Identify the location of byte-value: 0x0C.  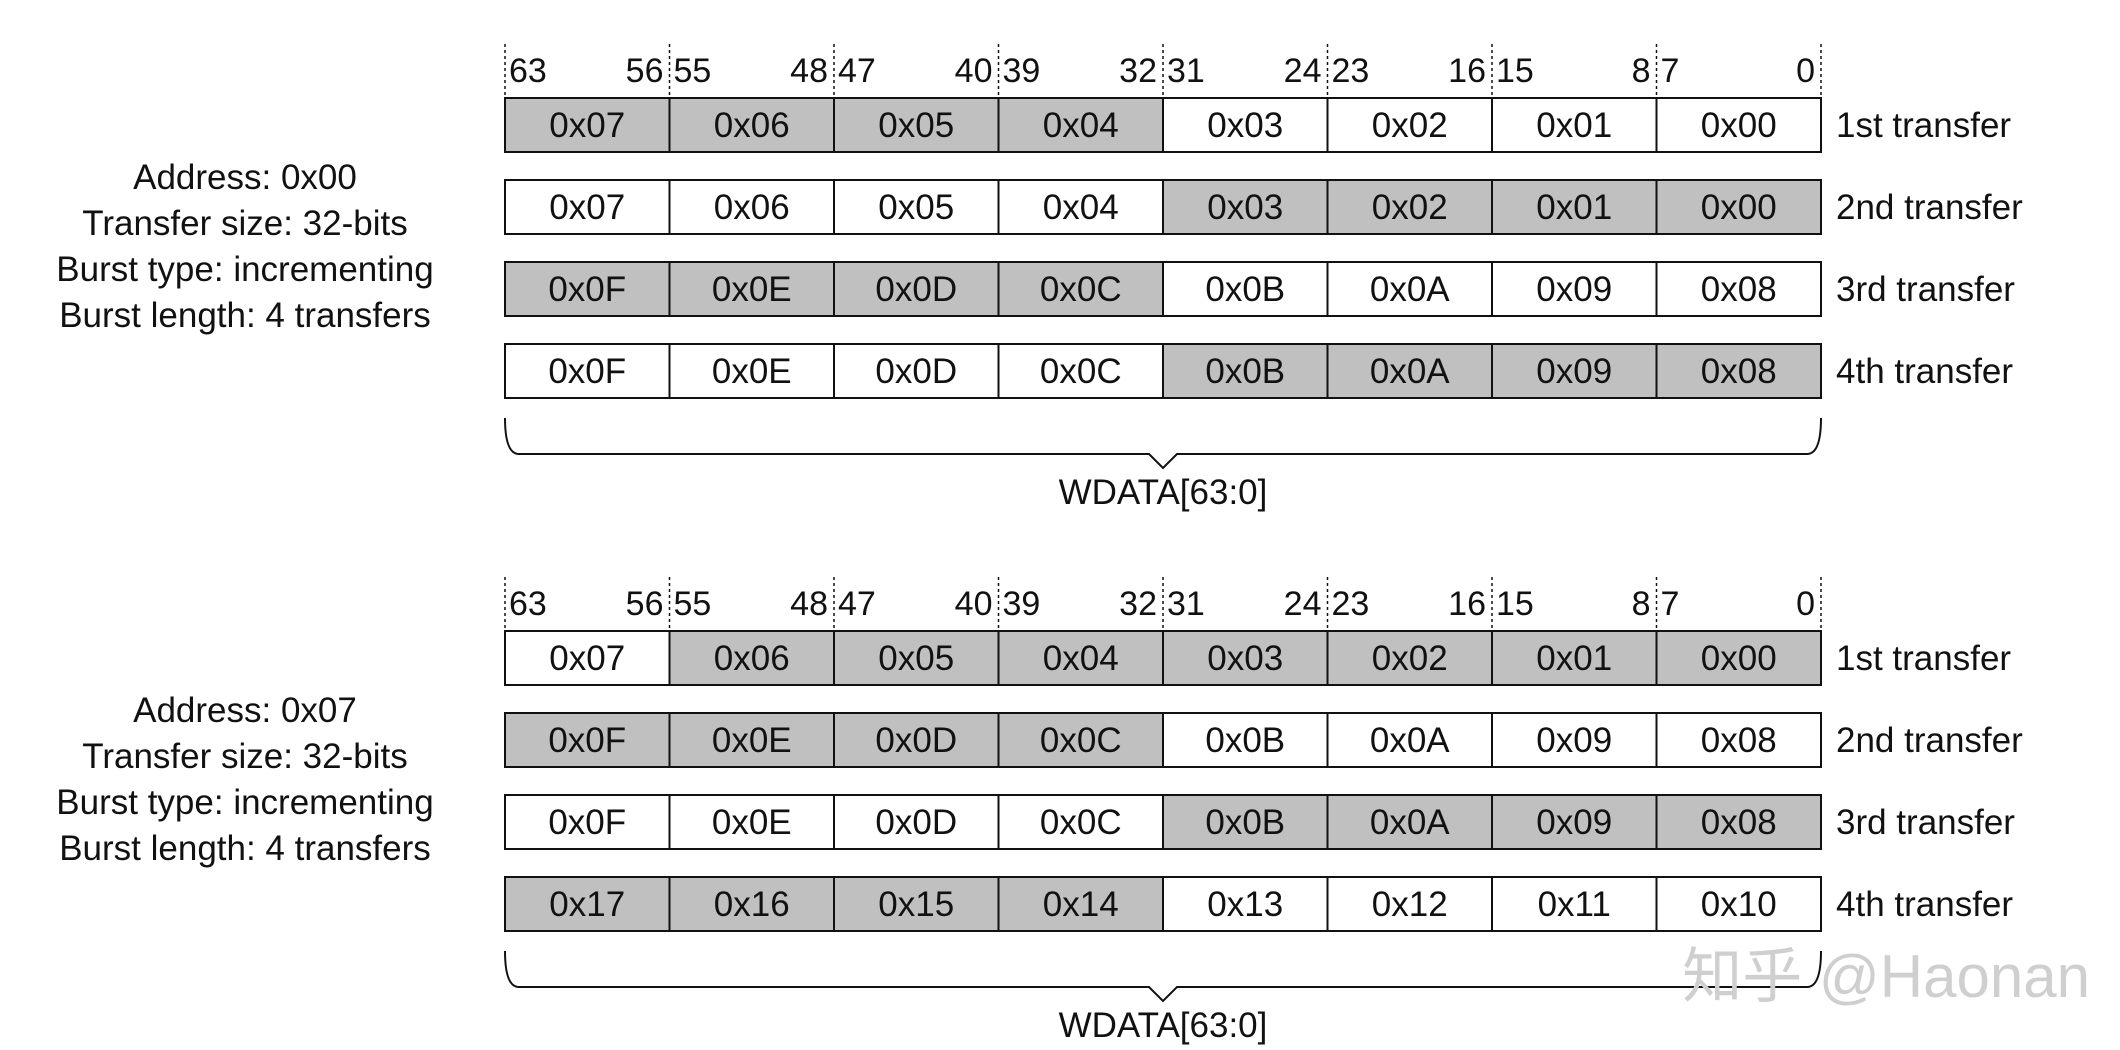
(1081, 822).